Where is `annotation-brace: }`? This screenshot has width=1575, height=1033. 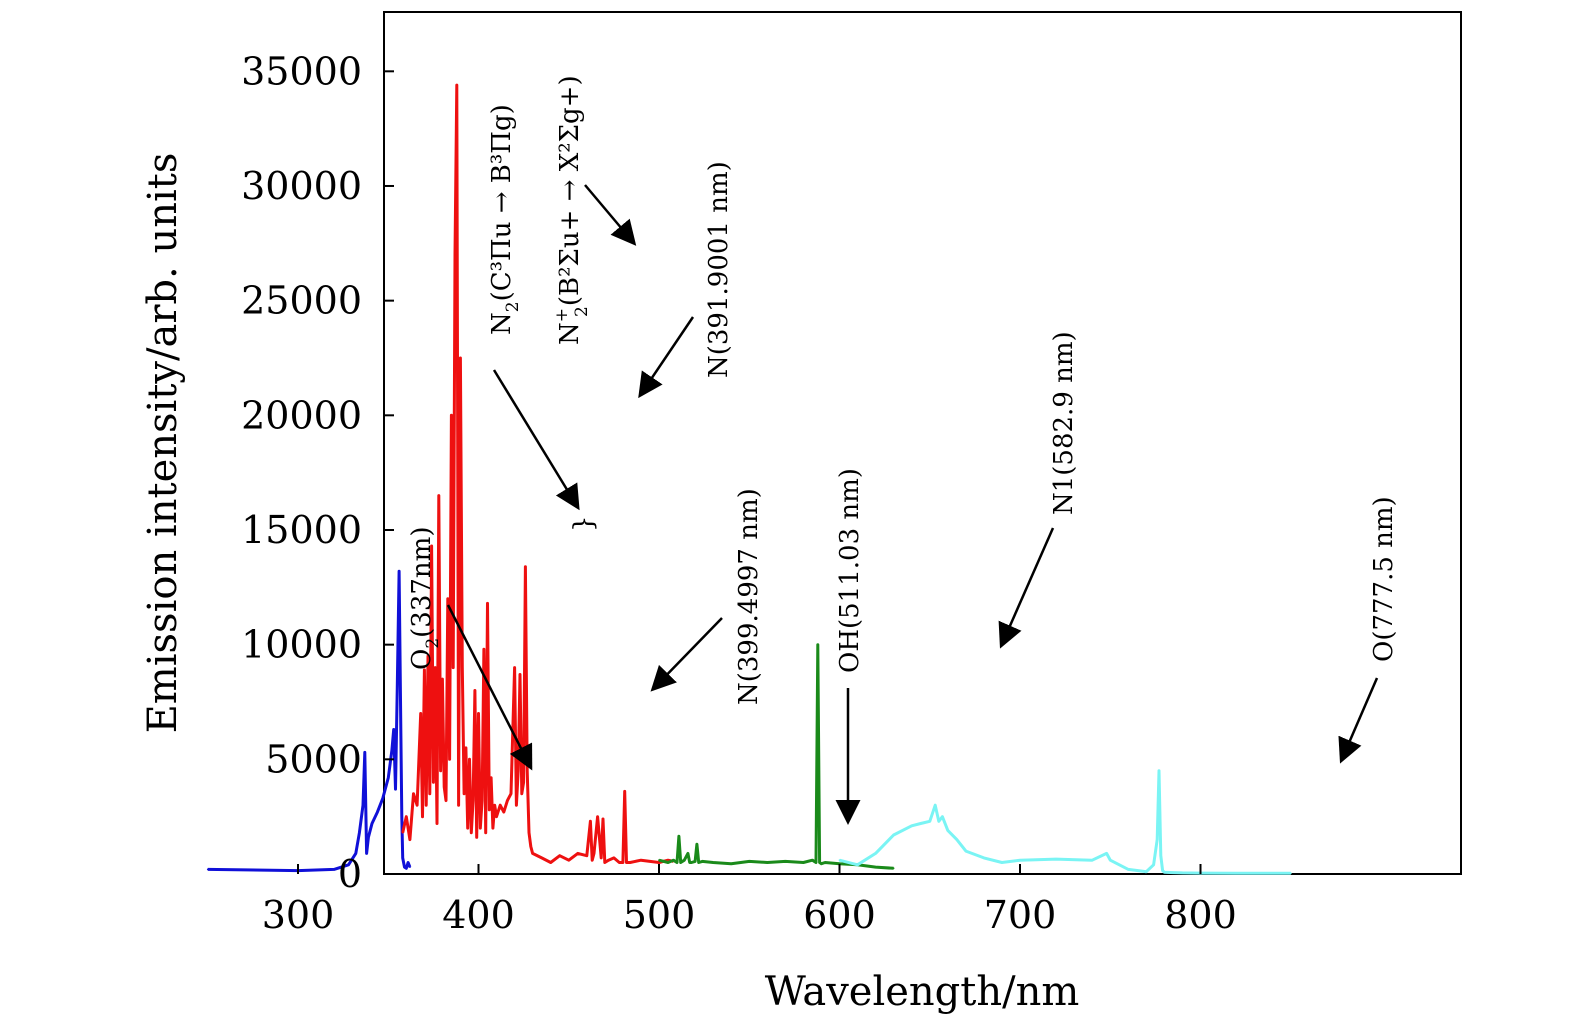
annotation-brace: } is located at coordinates (584, 523).